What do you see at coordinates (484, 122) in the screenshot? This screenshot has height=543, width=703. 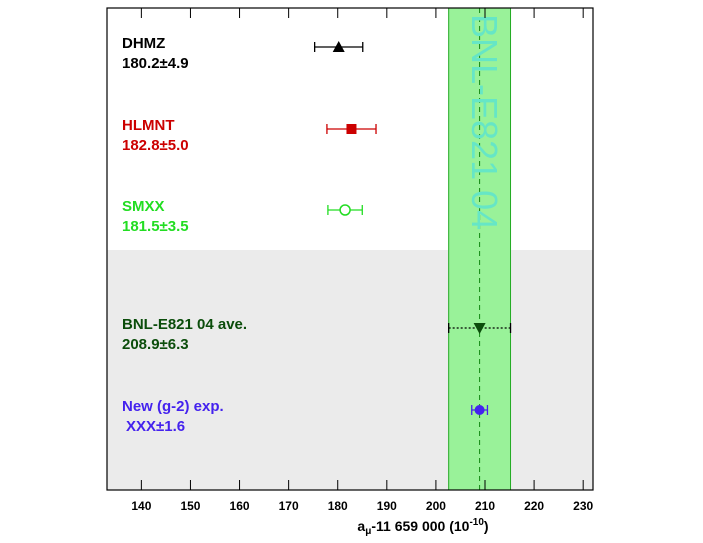 I see `band-label: BNL-E821 04` at bounding box center [484, 122].